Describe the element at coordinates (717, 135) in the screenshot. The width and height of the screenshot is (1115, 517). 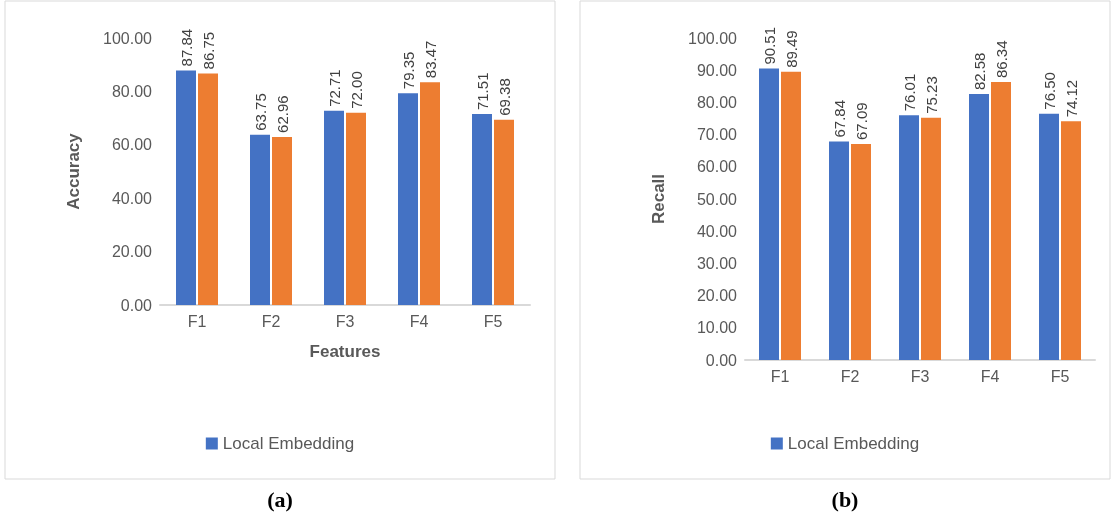
I see `y-tick-label: 70.00` at that location.